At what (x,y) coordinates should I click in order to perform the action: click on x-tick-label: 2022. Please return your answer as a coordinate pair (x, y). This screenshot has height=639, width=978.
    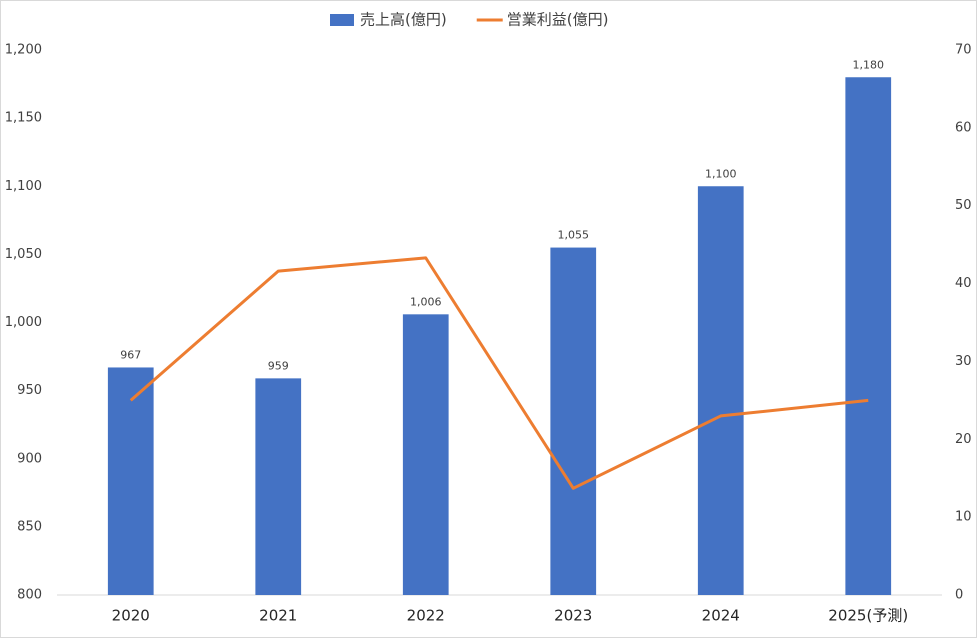
    Looking at the image, I should click on (426, 616).